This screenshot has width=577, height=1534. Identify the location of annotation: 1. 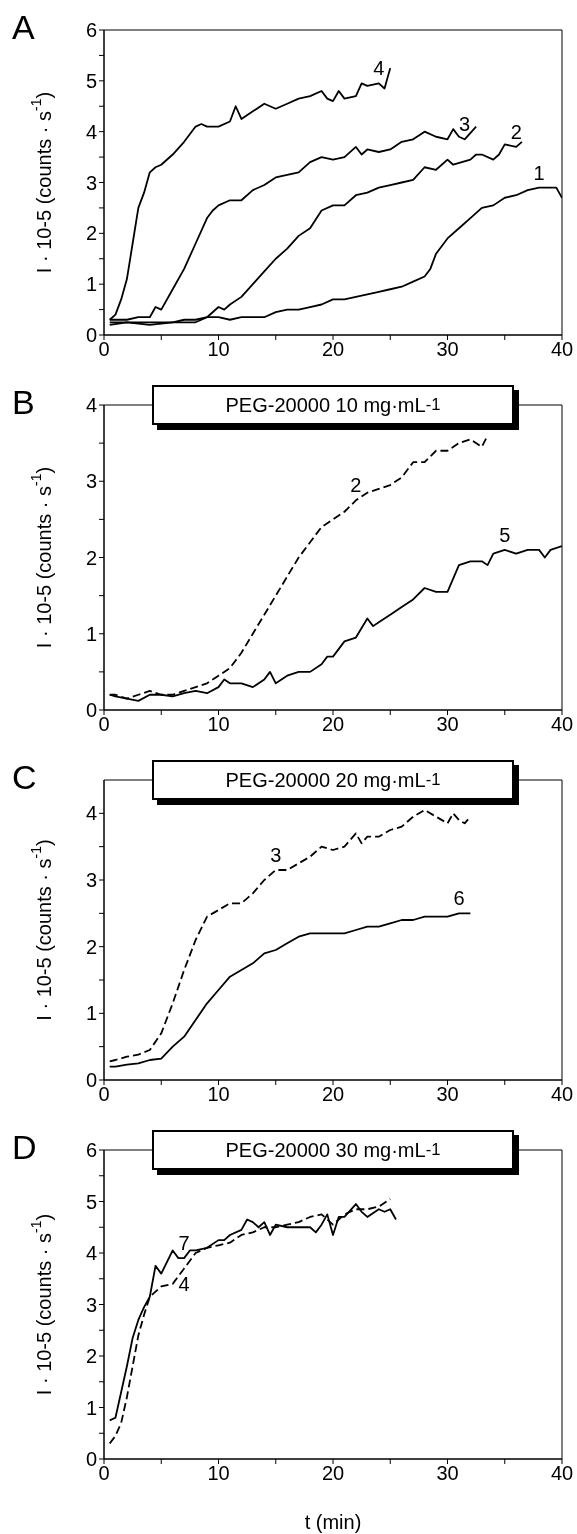
(539, 172).